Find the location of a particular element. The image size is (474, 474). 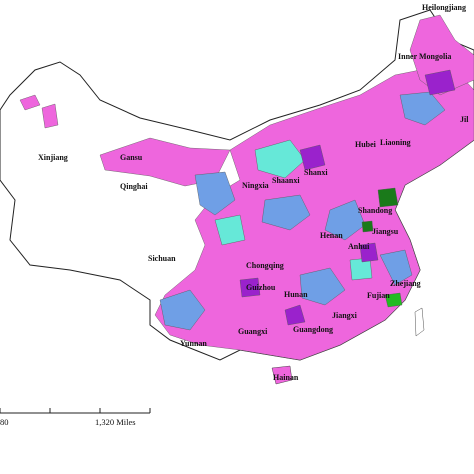

region-label: Hubei is located at coordinates (366, 144).